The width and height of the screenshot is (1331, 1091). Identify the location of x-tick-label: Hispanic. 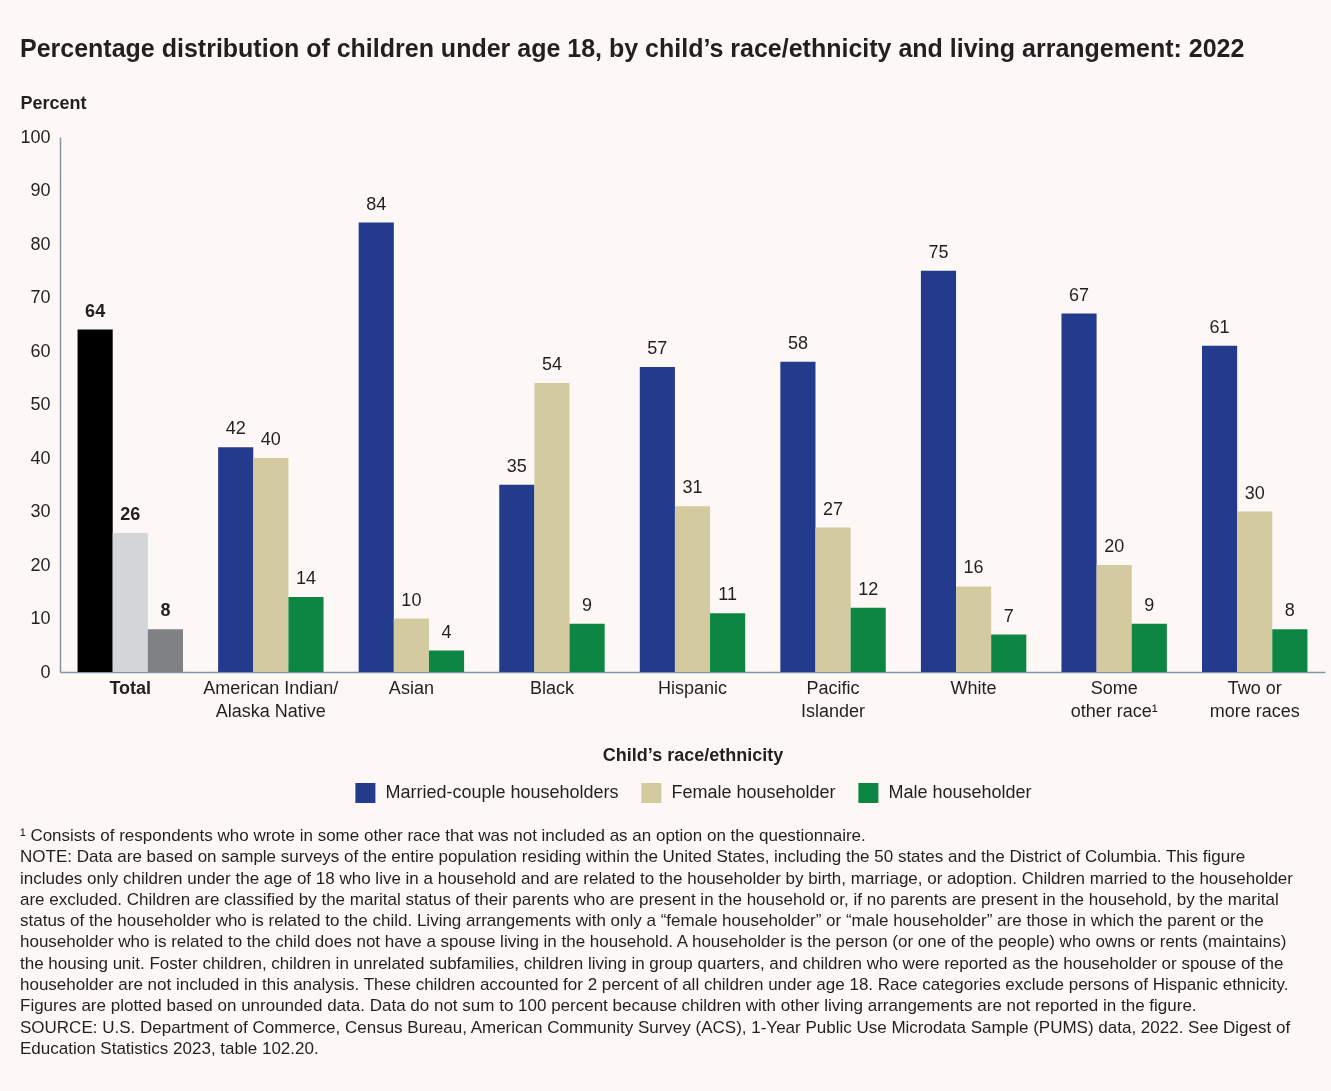
(692, 687).